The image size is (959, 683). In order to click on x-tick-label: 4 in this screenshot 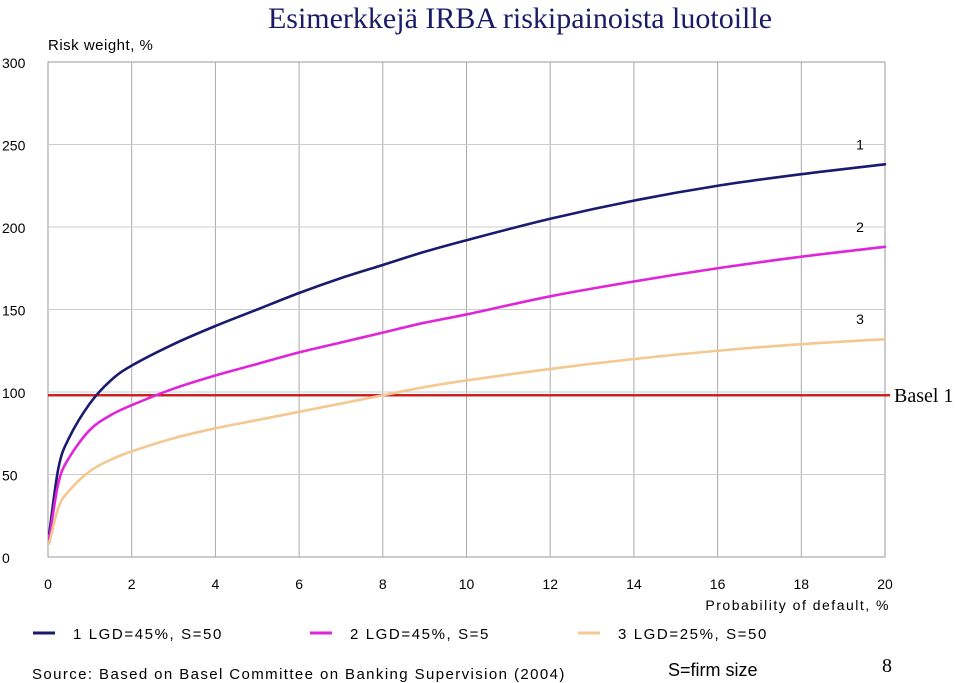, I will do `click(216, 584)`.